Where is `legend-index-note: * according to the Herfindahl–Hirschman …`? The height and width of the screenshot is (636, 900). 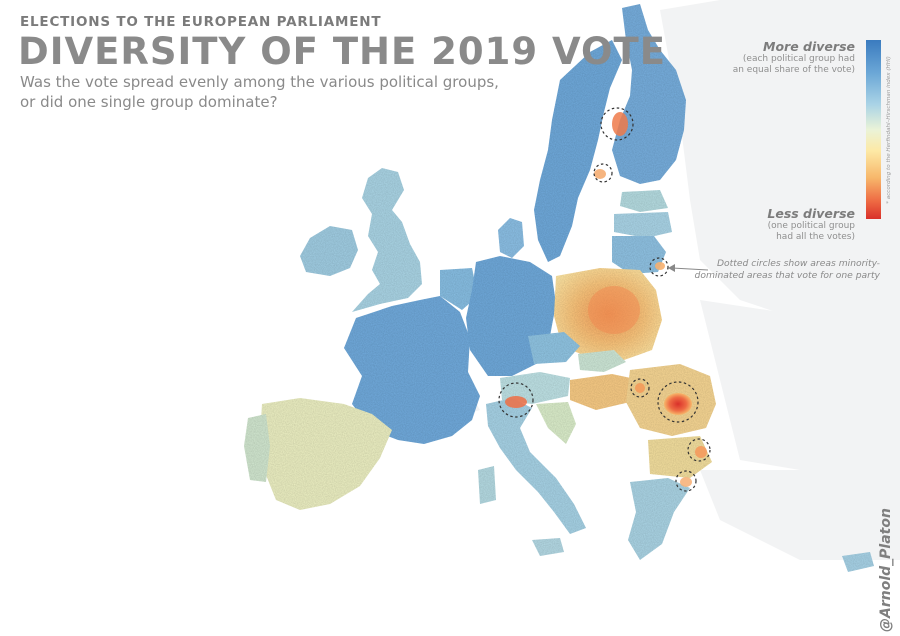 legend-index-note: * according to the Herfindahl–Hirschman … is located at coordinates (889, 129).